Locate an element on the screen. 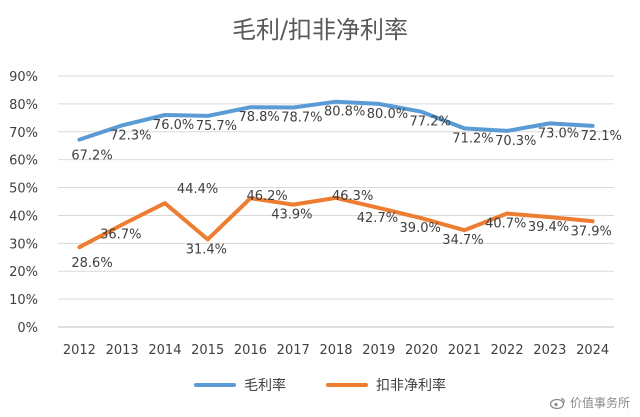 The height and width of the screenshot is (417, 640). data-label: 80.0% is located at coordinates (387, 114).